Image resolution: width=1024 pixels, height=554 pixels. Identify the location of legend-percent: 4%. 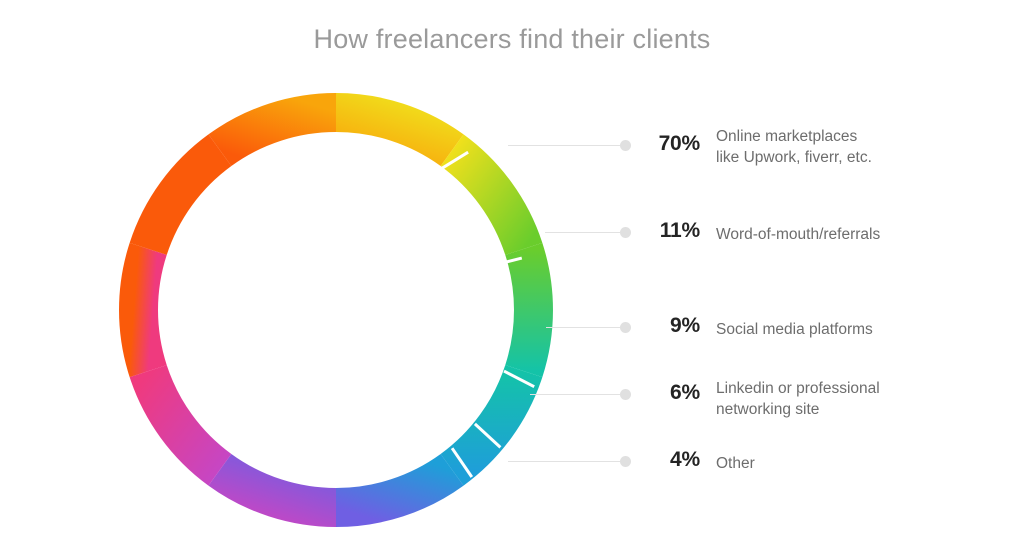
(685, 459).